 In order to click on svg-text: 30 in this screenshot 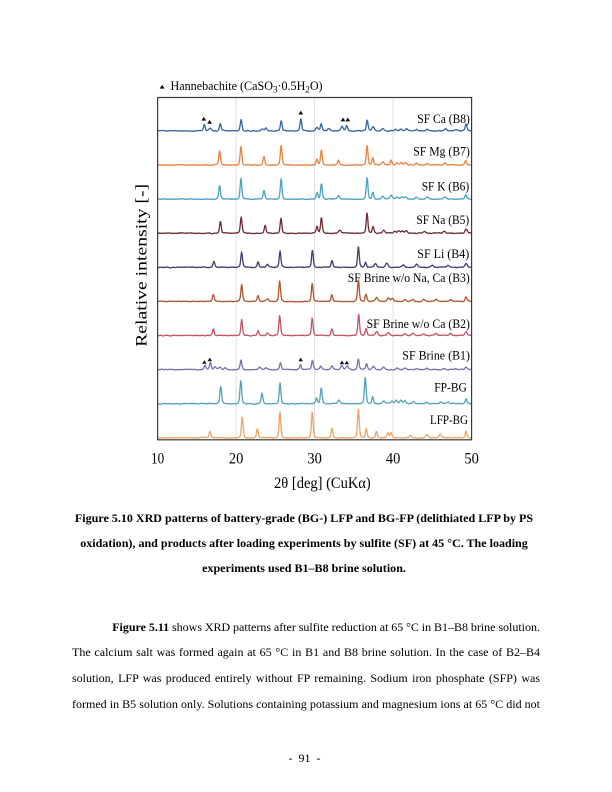, I will do `click(314, 458)`.